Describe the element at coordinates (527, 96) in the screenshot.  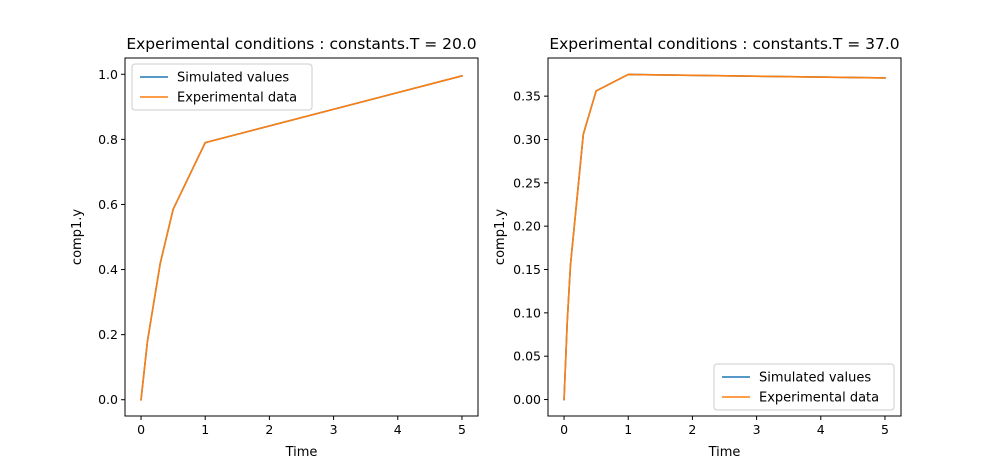
I see `y-tick-label: 0.35` at that location.